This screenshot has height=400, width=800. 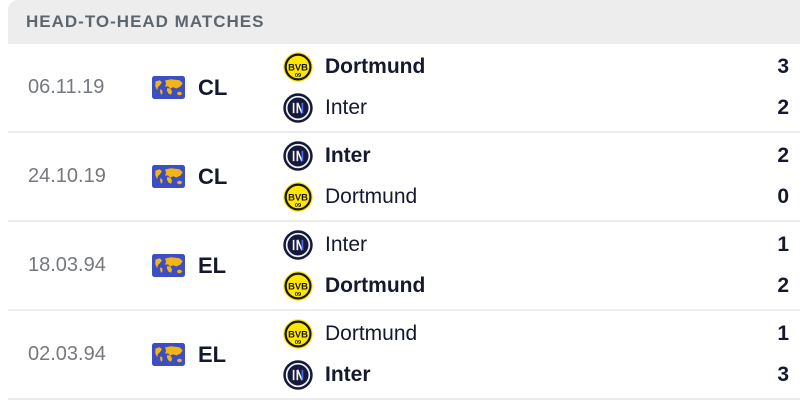 I want to click on match-teams: BVB 09 Dortmund 3 Inter 2, so click(x=536, y=87).